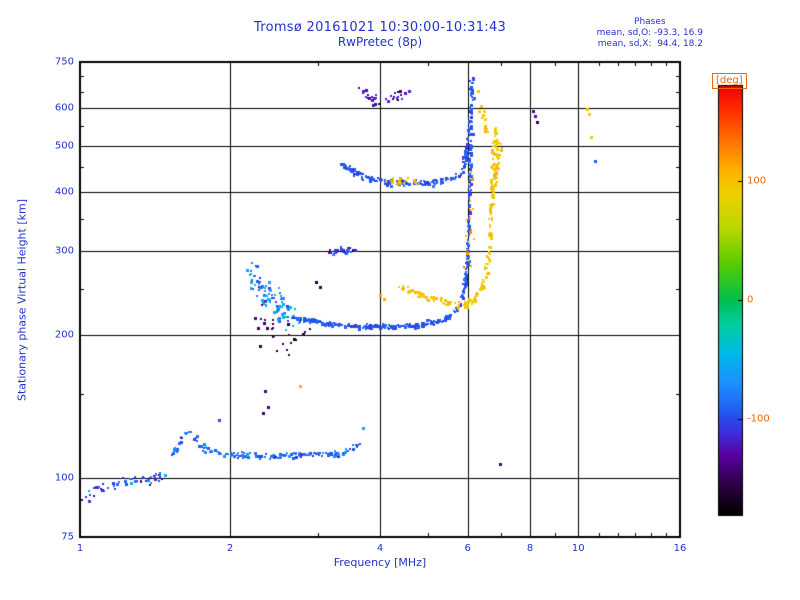 The width and height of the screenshot is (800, 600). What do you see at coordinates (22, 300) in the screenshot?
I see `y-axis-label: Stationary phase Virtual Height [km]` at bounding box center [22, 300].